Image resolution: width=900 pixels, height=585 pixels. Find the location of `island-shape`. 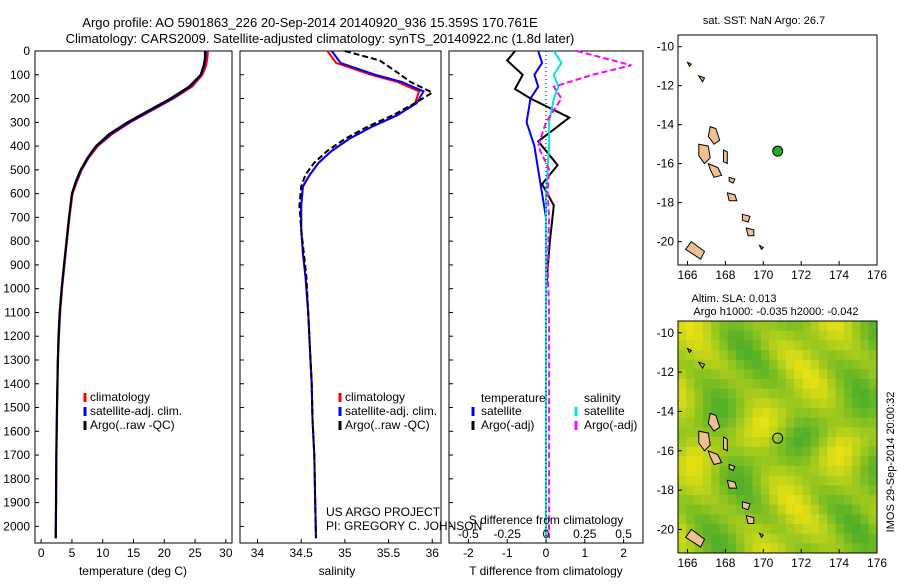

island-shape is located at coordinates (704, 441).